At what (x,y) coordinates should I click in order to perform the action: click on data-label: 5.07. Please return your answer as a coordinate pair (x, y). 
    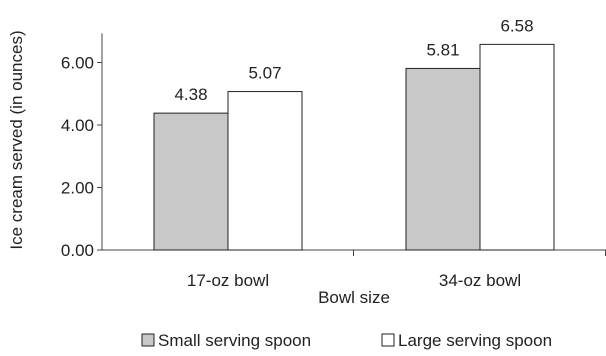
    Looking at the image, I should click on (264, 73).